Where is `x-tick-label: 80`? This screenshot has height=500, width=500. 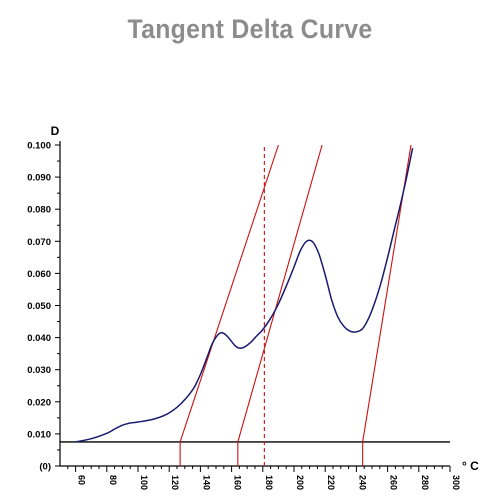
x-tick-label: 80 is located at coordinates (113, 480).